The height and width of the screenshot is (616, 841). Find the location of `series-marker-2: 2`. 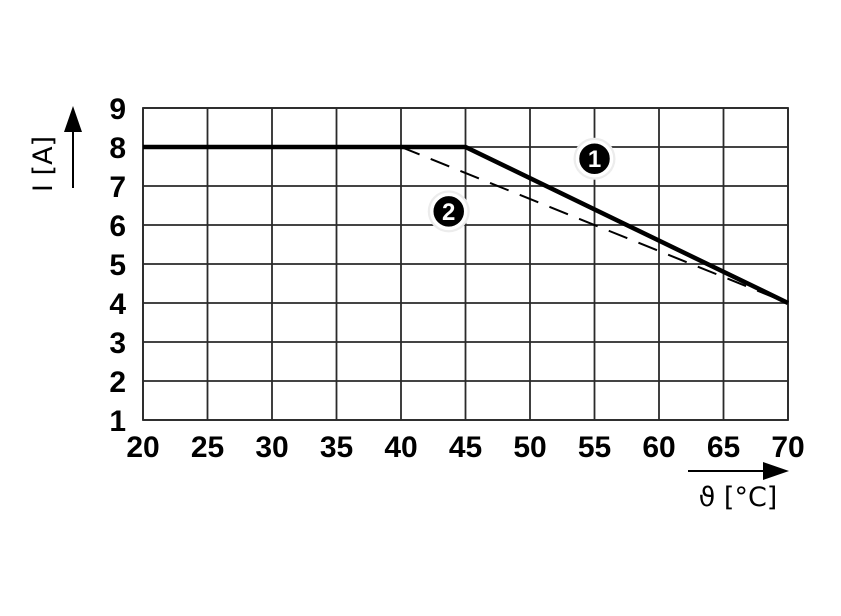

series-marker-2: 2 is located at coordinates (448, 211).